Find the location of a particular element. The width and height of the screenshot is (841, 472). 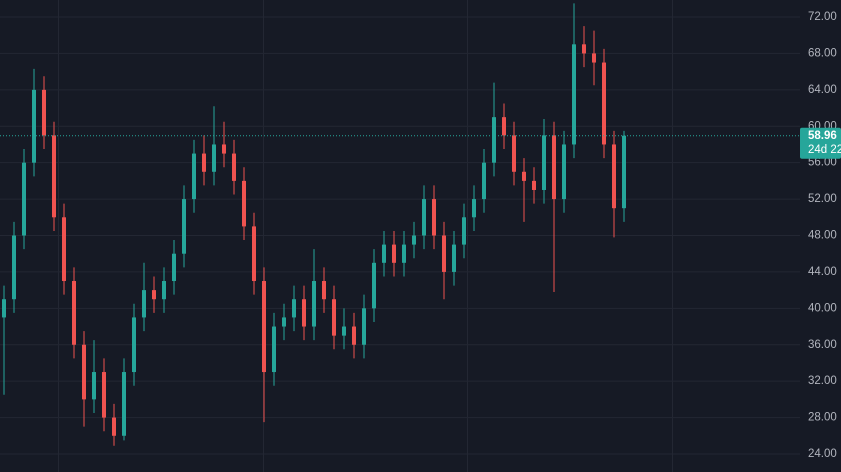

last-price-label: 58.96 is located at coordinates (822, 136).